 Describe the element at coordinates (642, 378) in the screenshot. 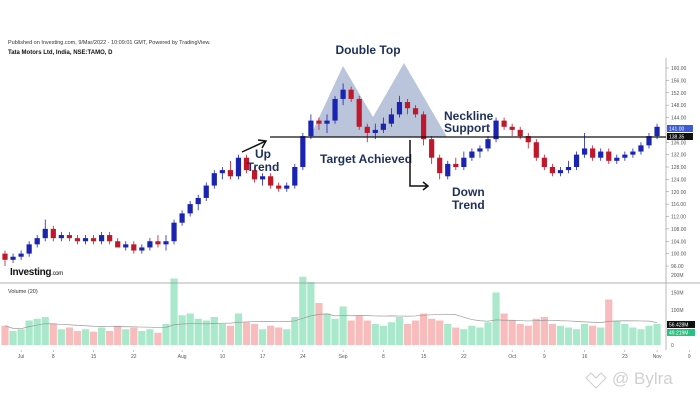

I see `watermark-text: @ Bylra` at that location.